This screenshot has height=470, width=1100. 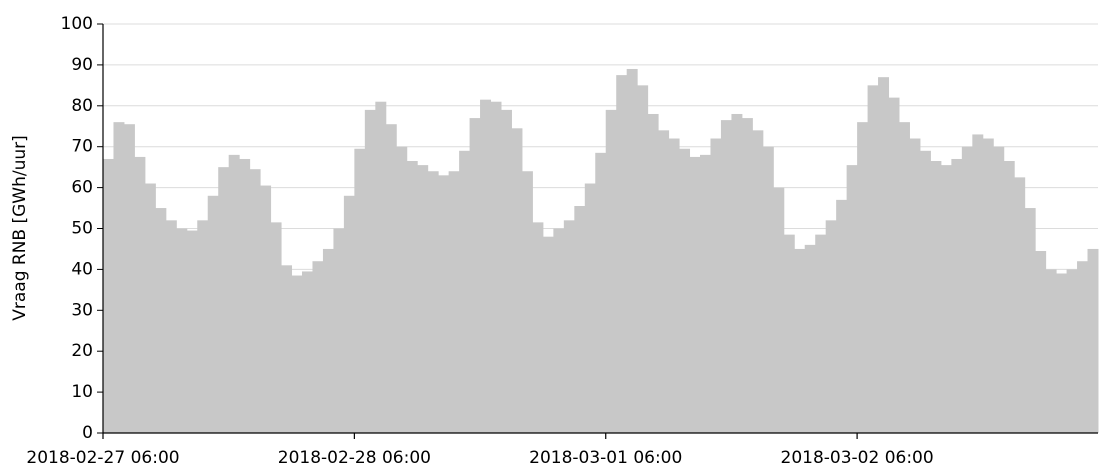 I want to click on x-tick-label: 2018-02-28 06:00, so click(x=354, y=458).